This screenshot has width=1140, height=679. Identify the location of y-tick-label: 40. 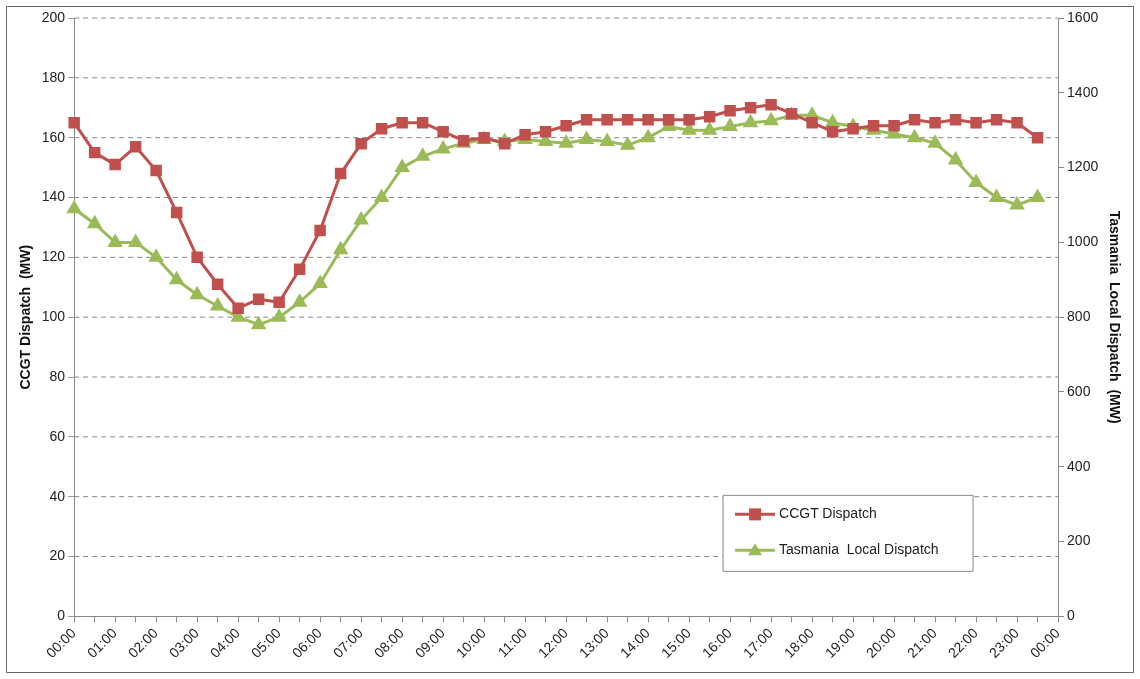
(57, 495).